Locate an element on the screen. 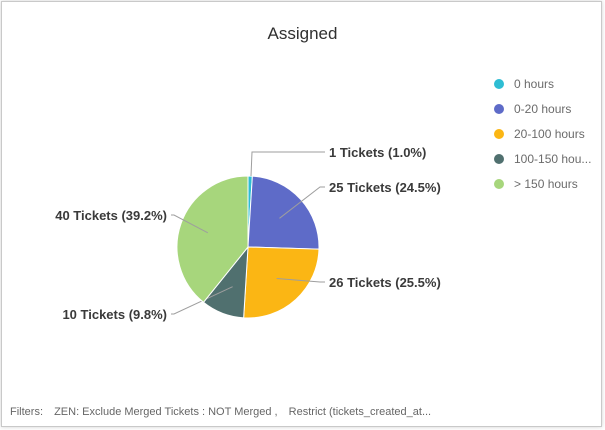 The image size is (605, 430). legend-item: > 150 hours is located at coordinates (546, 183).